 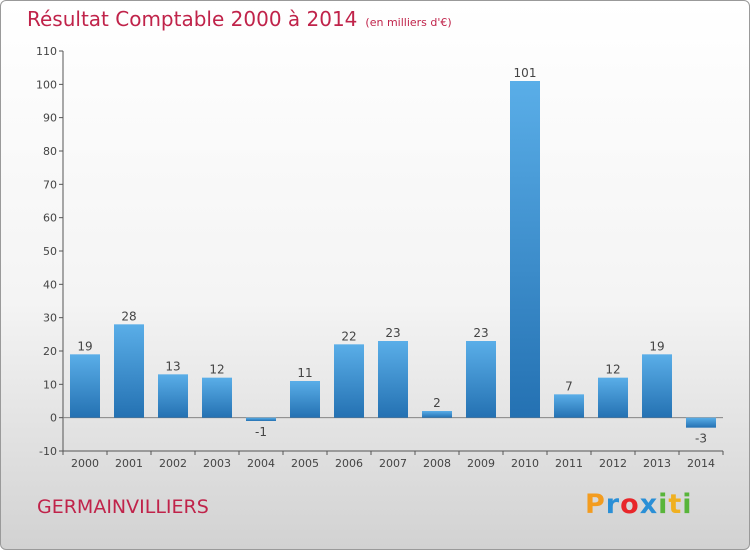 I want to click on x-tick-label: 2014, so click(x=701, y=463).